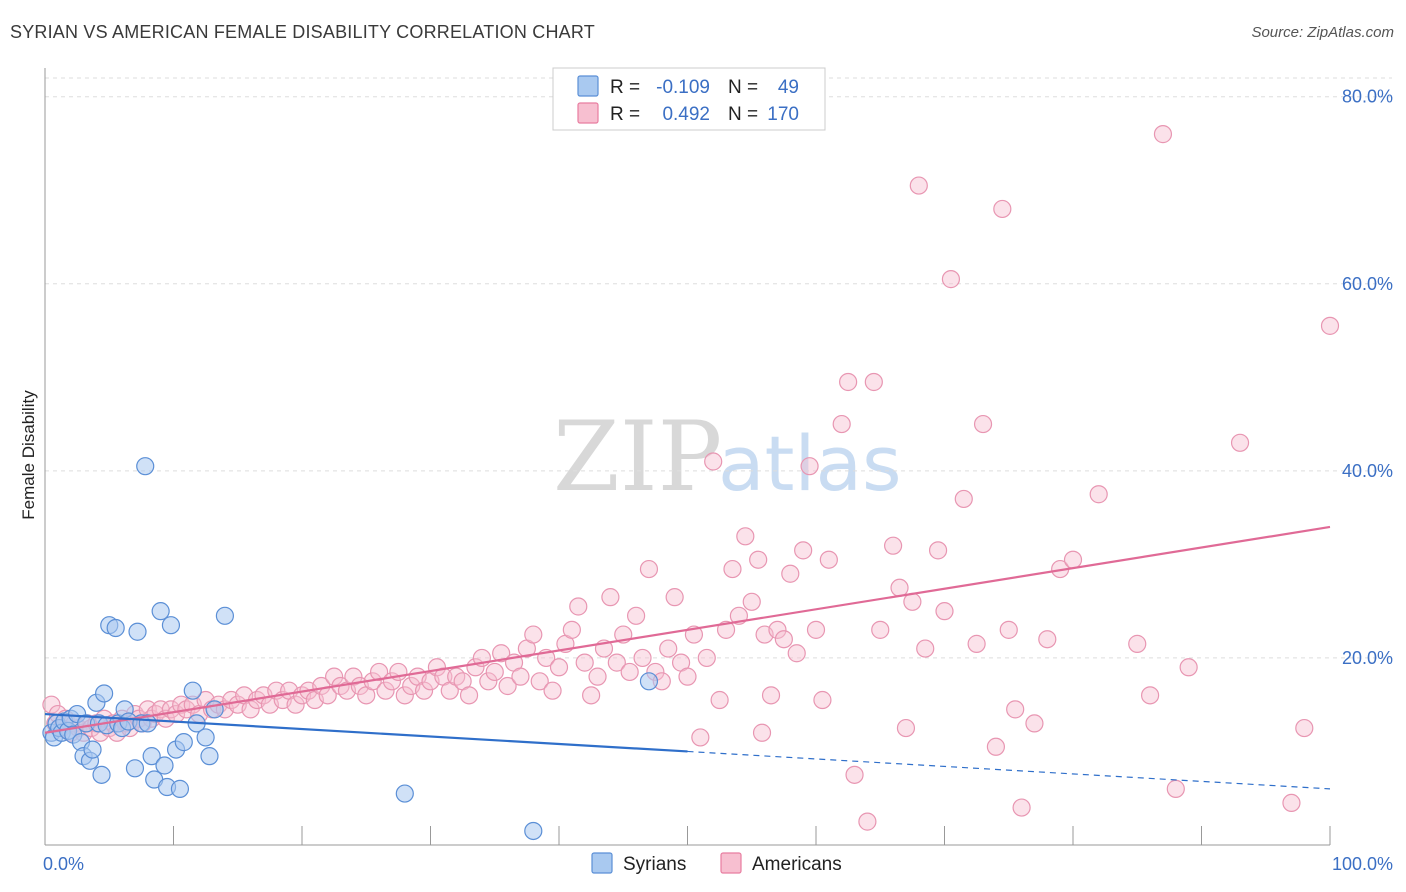 The width and height of the screenshot is (1406, 892). What do you see at coordinates (1367, 284) in the screenshot?
I see `y-tick-label-2: 60.0%` at bounding box center [1367, 284].